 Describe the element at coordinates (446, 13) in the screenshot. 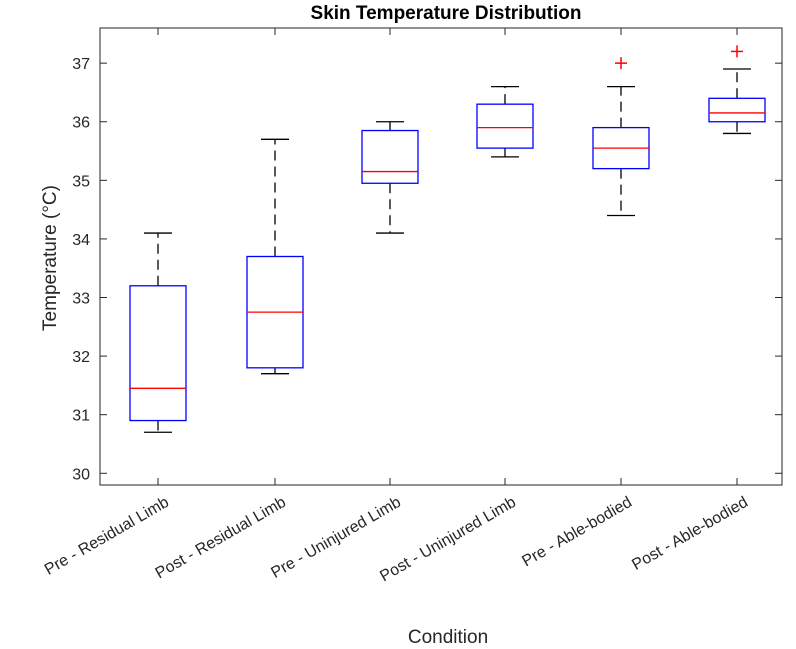

I see `chart-title: Skin Temperature Distribution` at that location.